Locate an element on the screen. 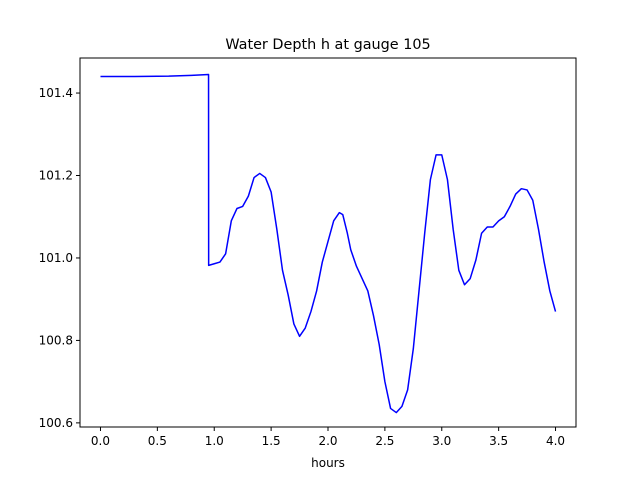  x-tick-label: 3.0 is located at coordinates (441, 441).